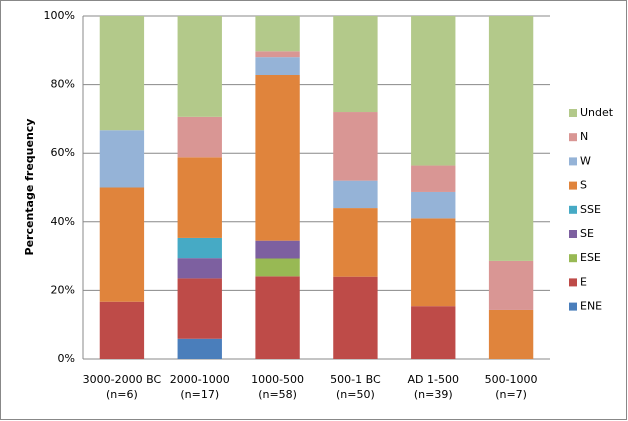  I want to click on legend-label: Undet, so click(597, 112).